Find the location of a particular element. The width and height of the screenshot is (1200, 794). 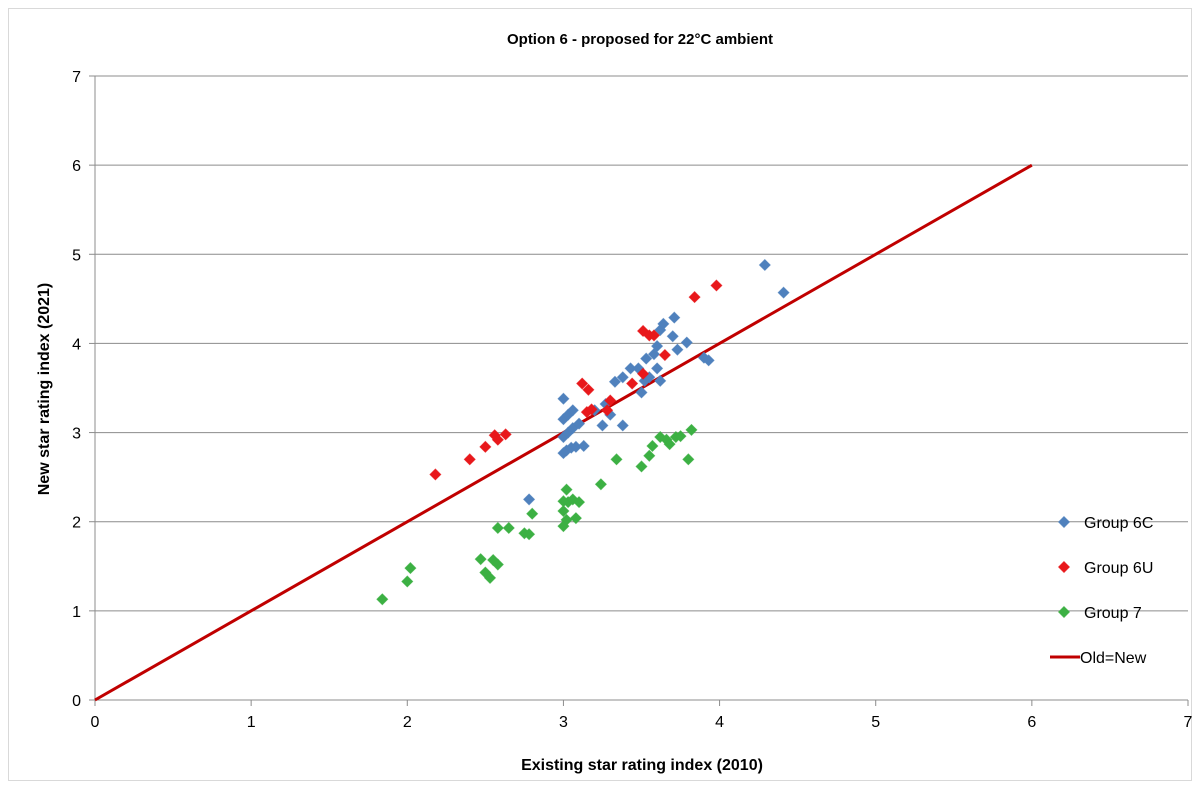

y-tick-label-1: 1 is located at coordinates (76, 612).